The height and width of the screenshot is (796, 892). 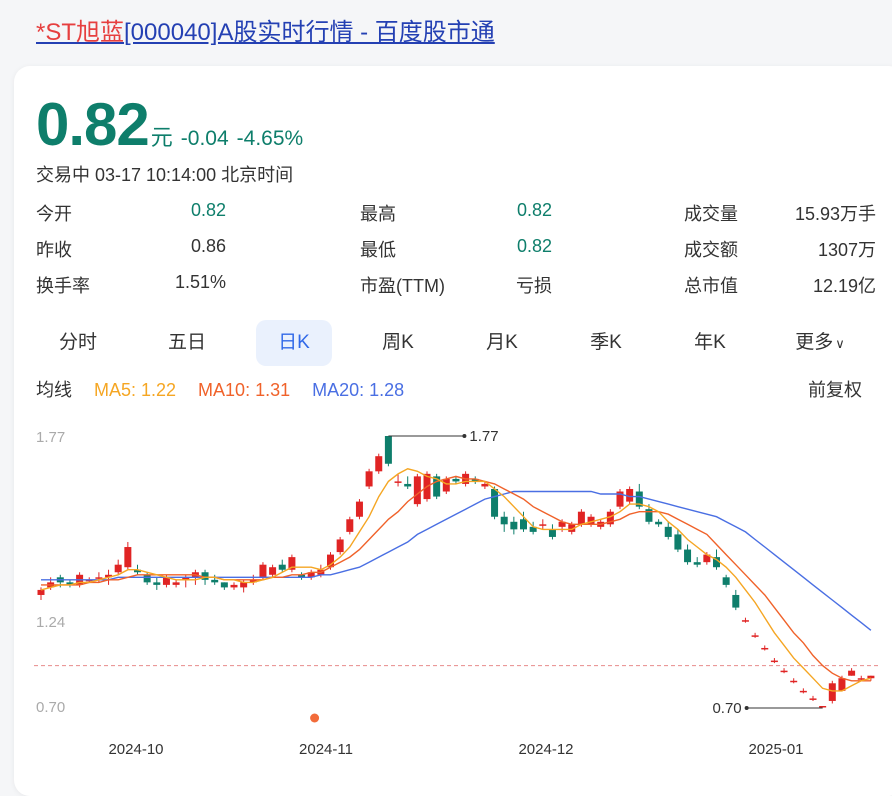 What do you see at coordinates (483, 436) in the screenshot?
I see `max-price-label: 1.77` at bounding box center [483, 436].